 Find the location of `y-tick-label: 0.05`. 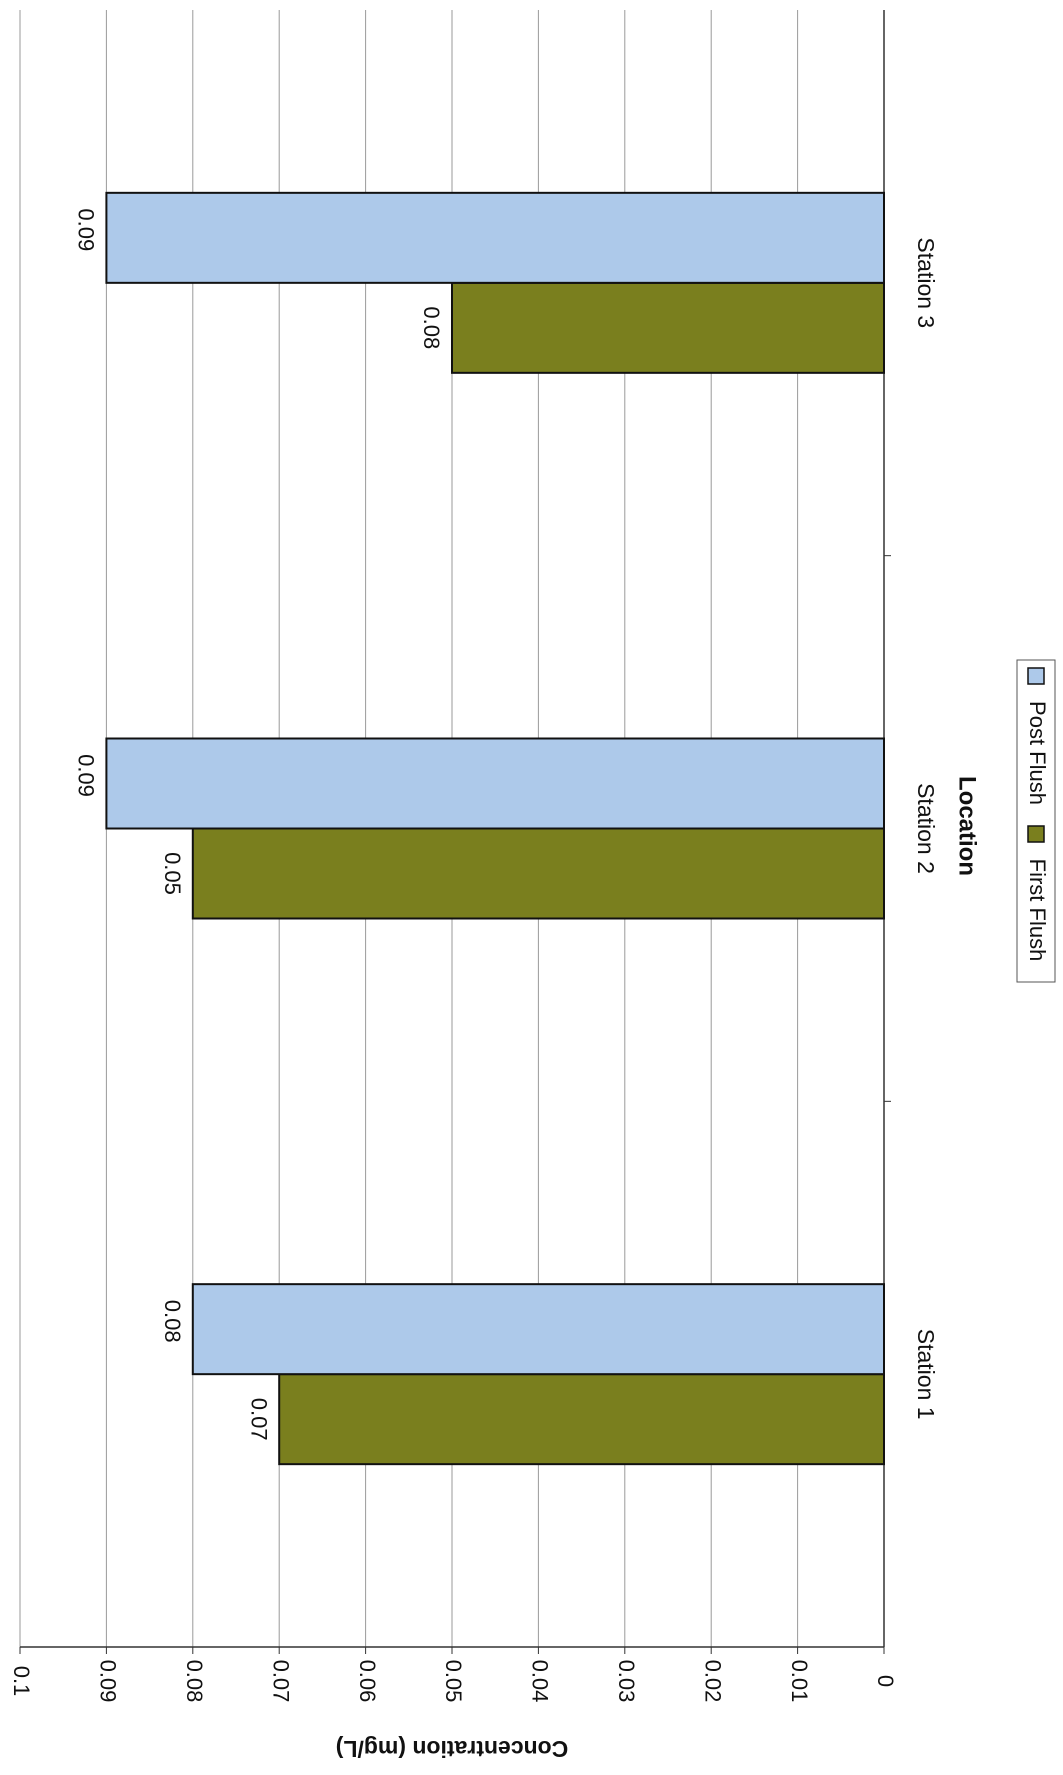

y-tick-label: 0.05 is located at coordinates (453, 1681).